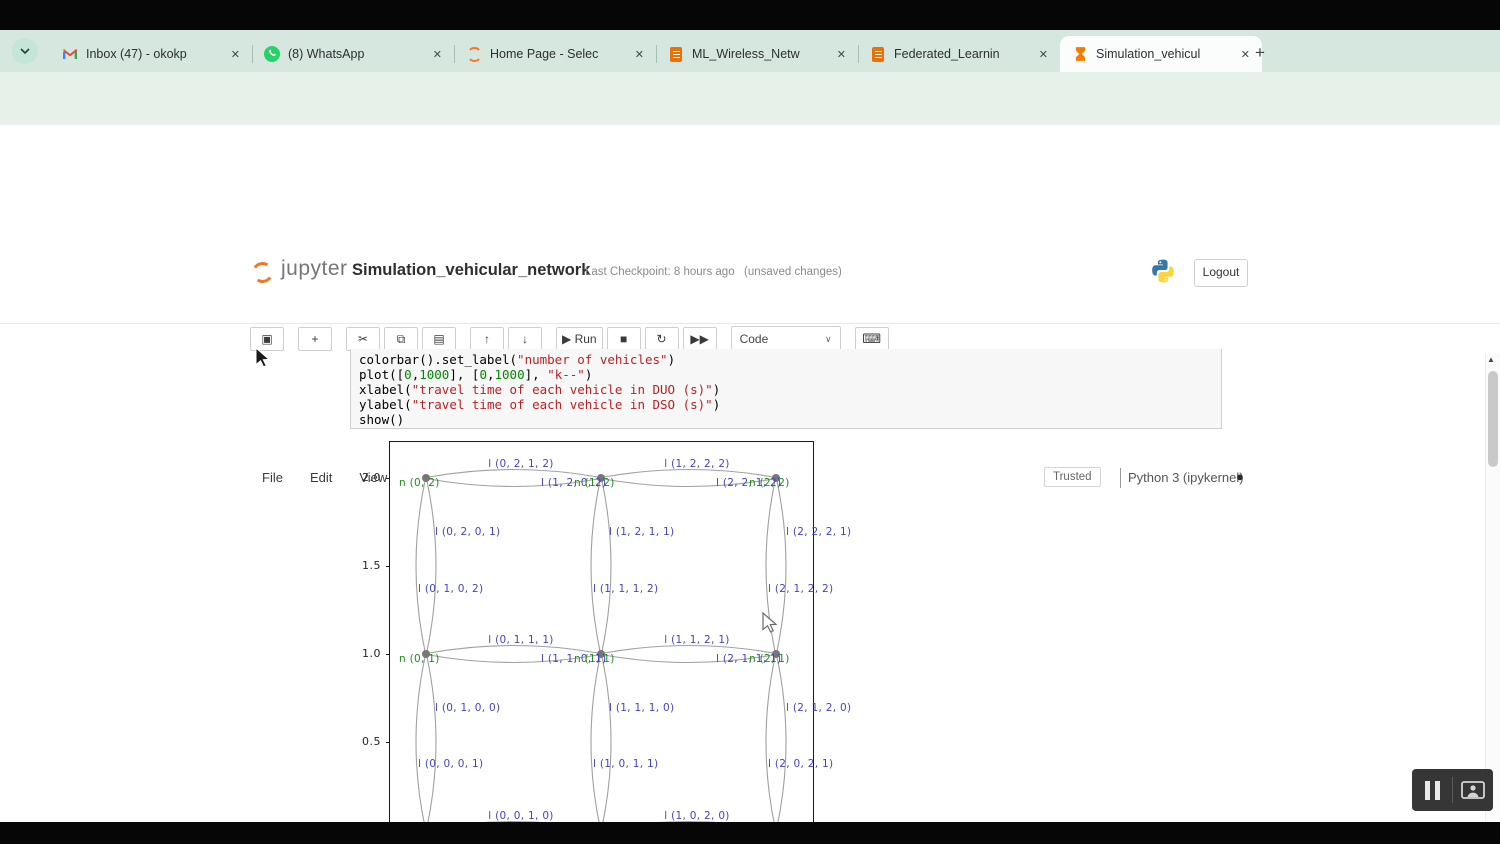 The height and width of the screenshot is (844, 1500). What do you see at coordinates (1491, 359) in the screenshot?
I see `scrollbar-up-arrow: ▲` at bounding box center [1491, 359].